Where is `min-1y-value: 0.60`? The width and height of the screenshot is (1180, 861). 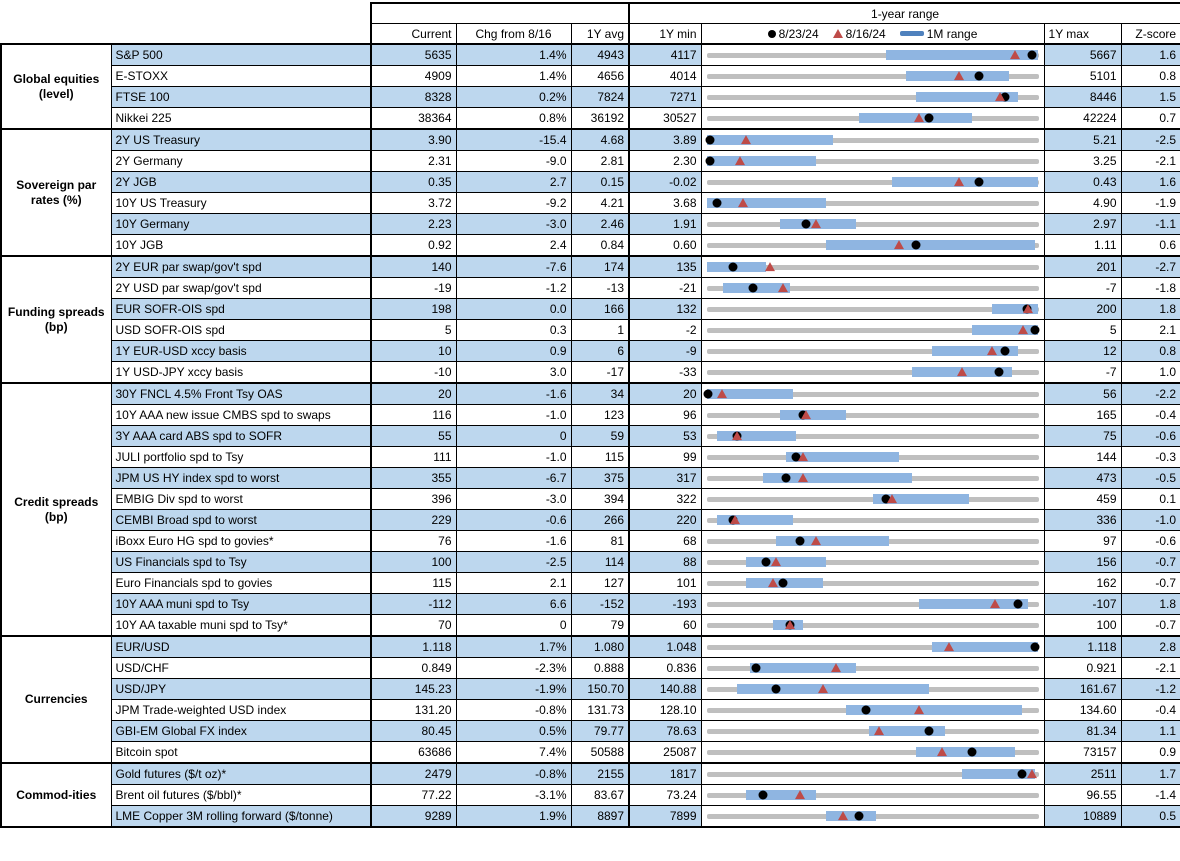
min-1y-value: 0.60 is located at coordinates (665, 245).